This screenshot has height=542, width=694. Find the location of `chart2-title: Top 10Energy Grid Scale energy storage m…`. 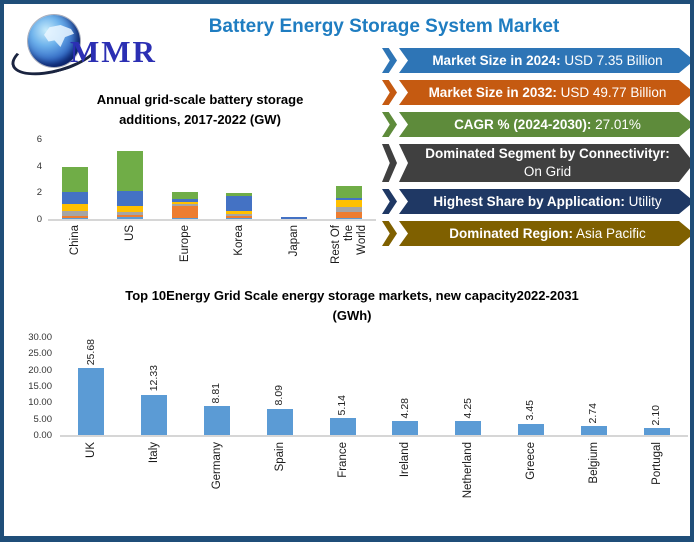

chart2-title: Top 10Energy Grid Scale energy storage m… is located at coordinates (352, 305).